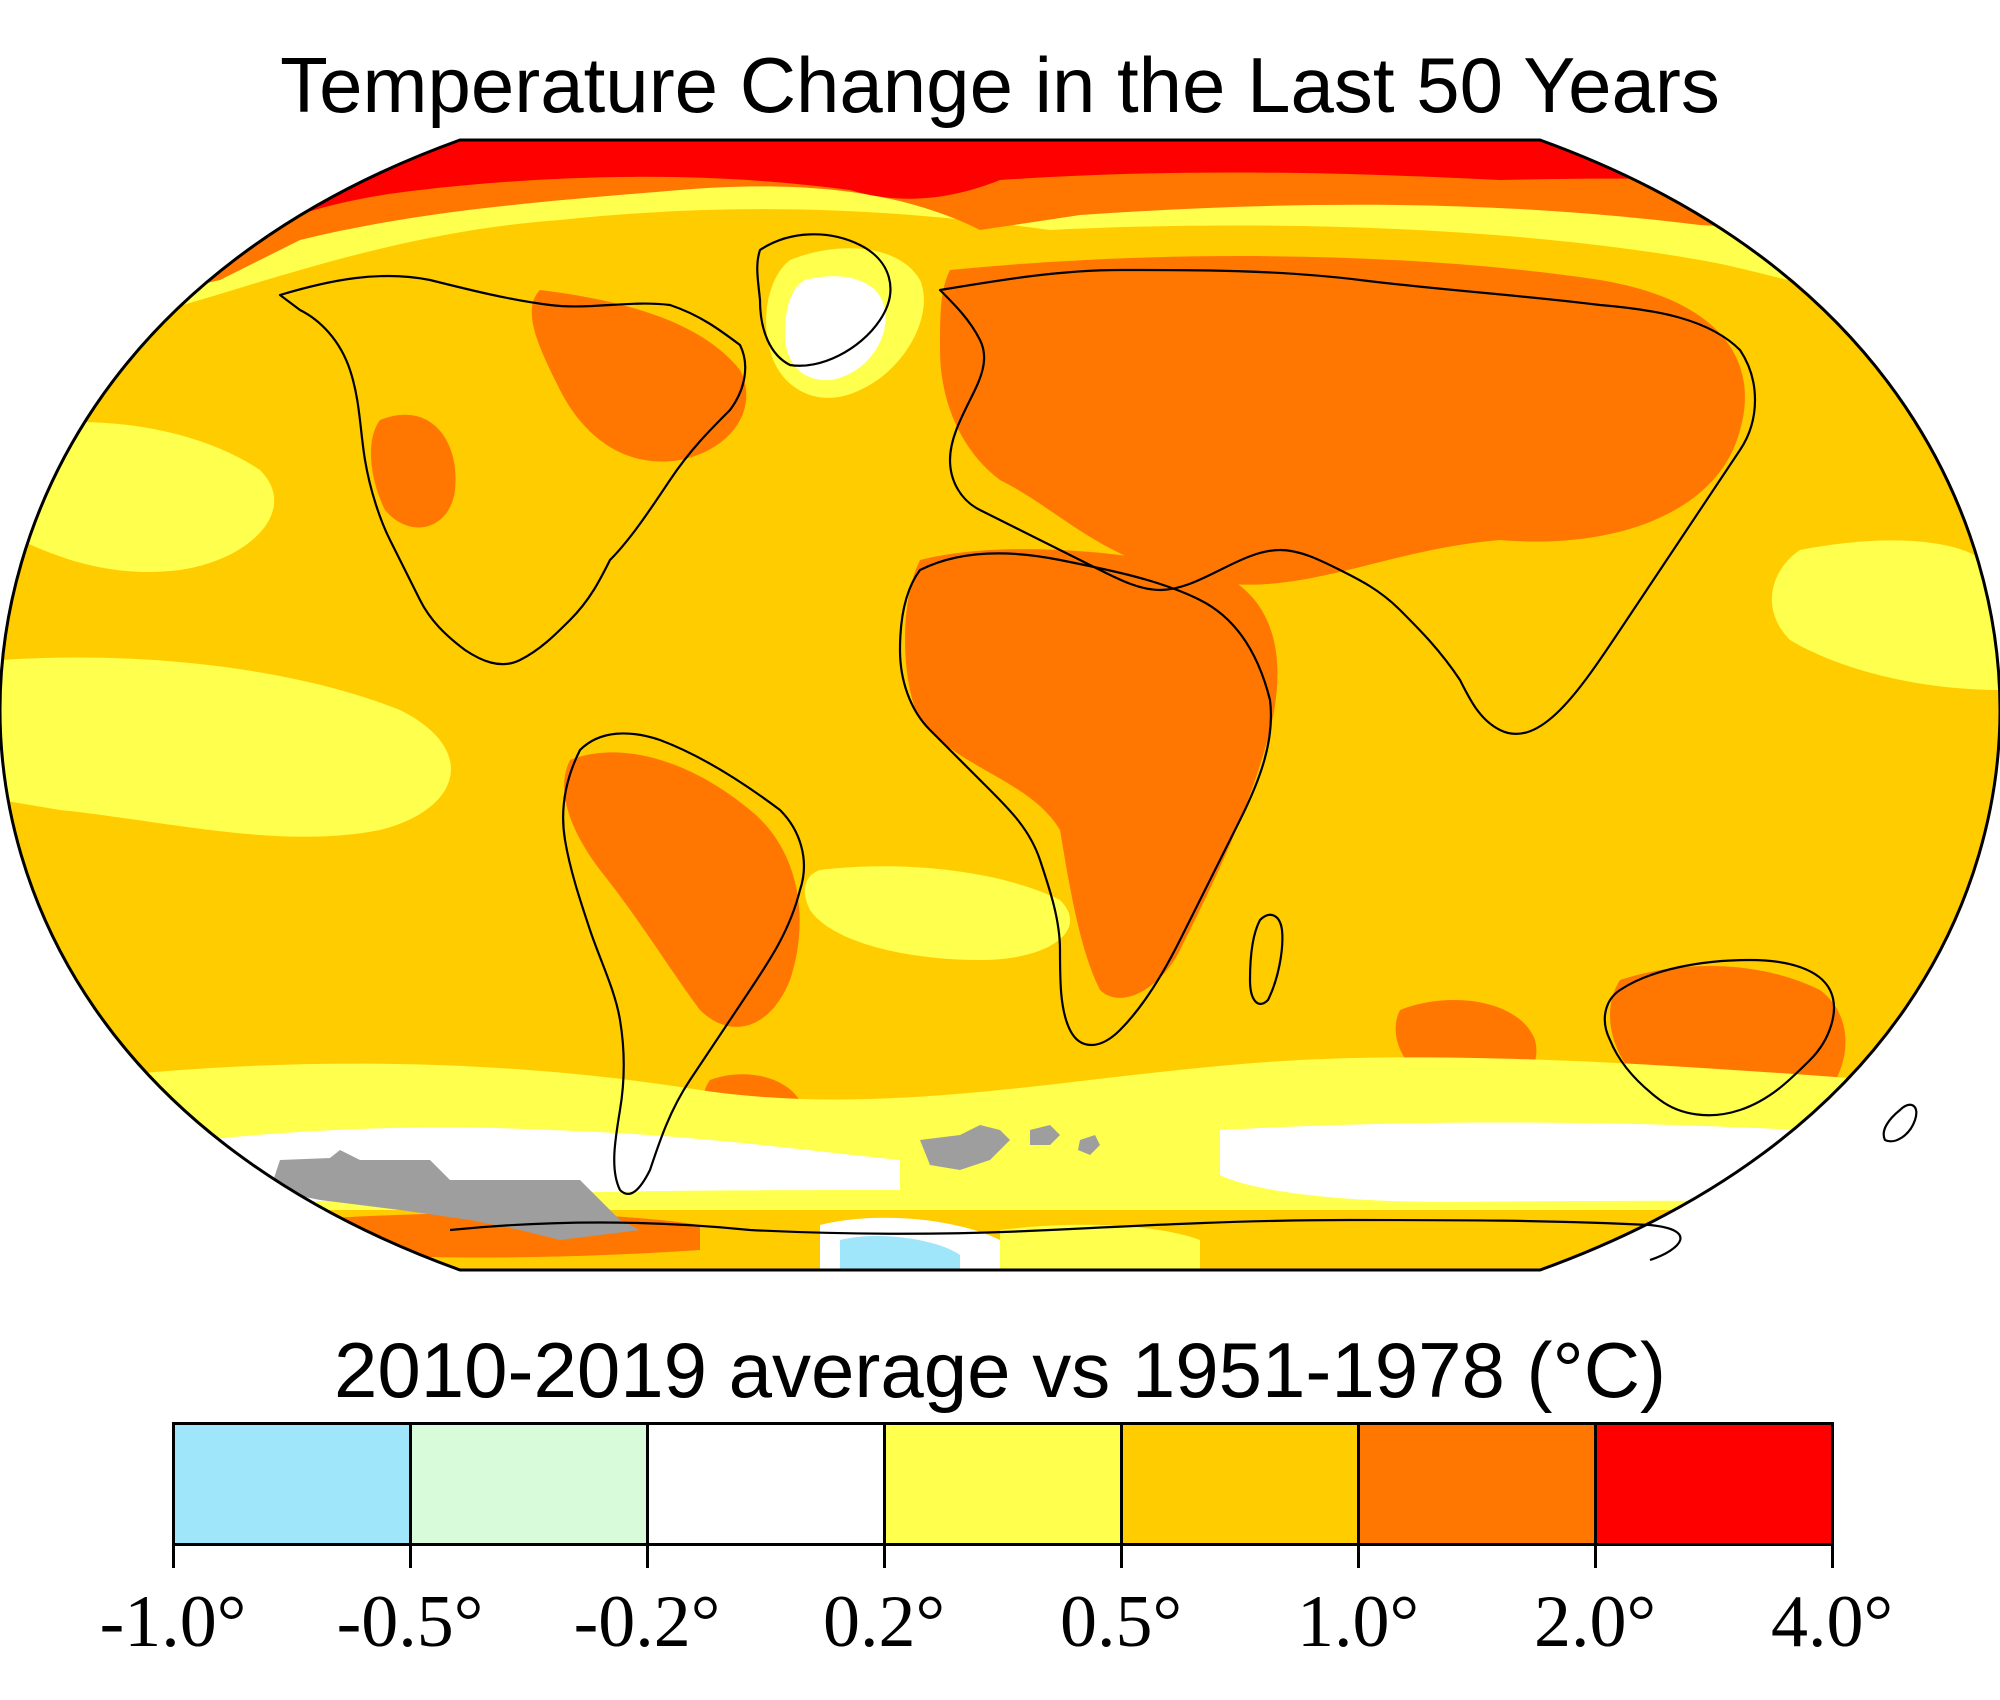 The image size is (2000, 1700). I want to click on legend-tick-label: 4.0°, so click(1832, 1622).